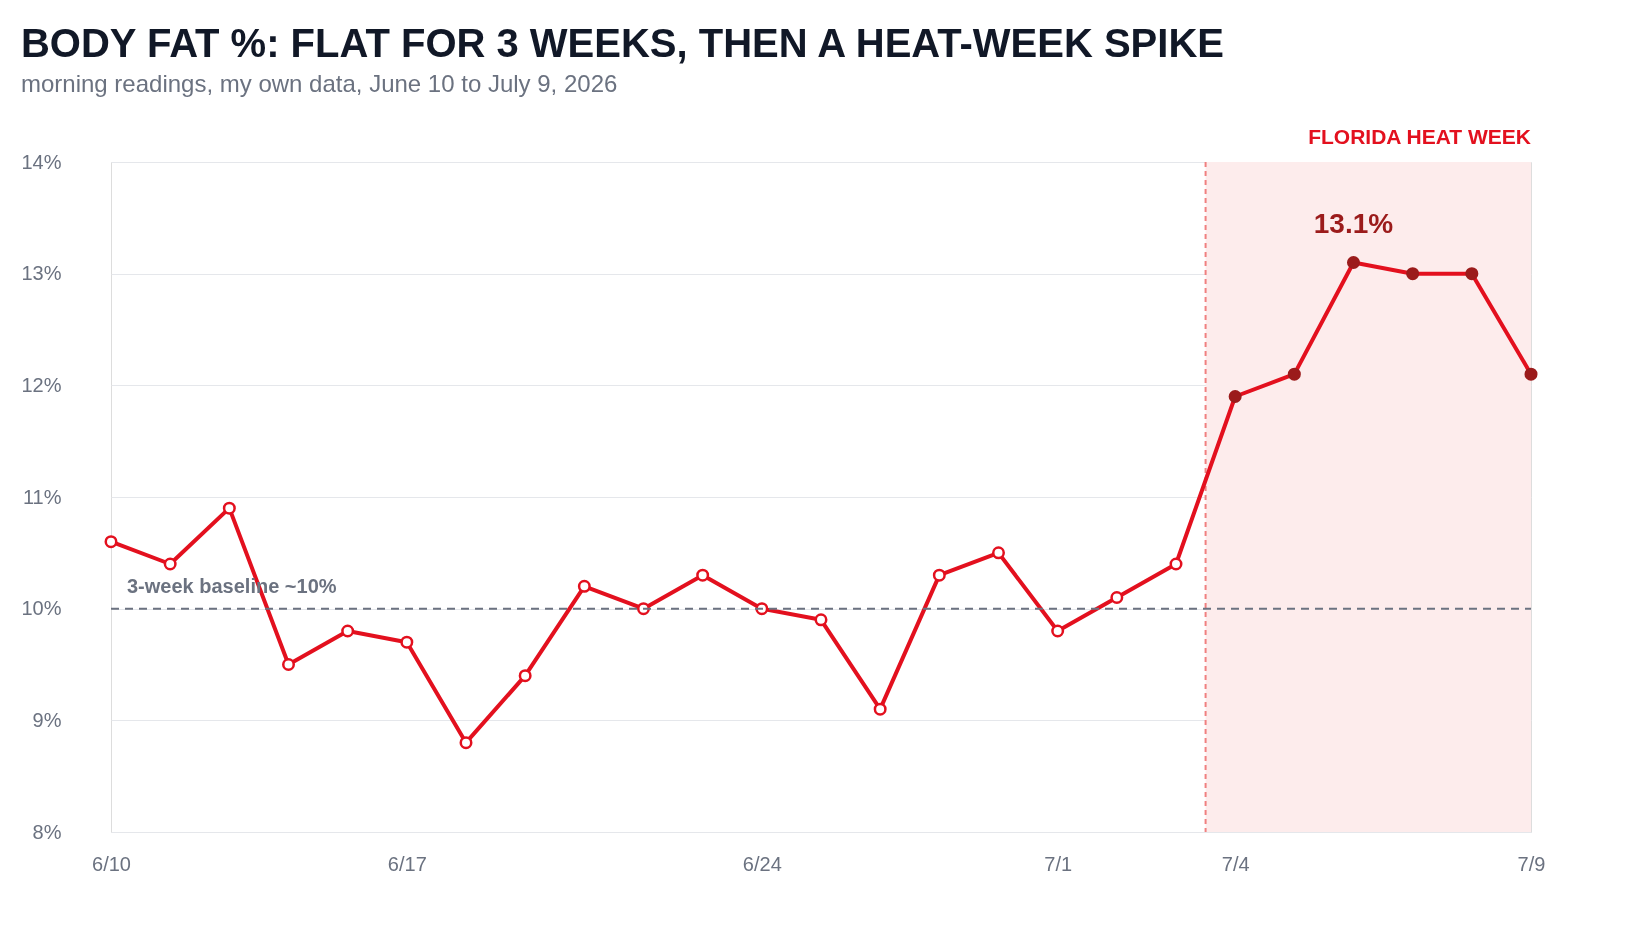 Image resolution: width=1640 pixels, height=940 pixels. I want to click on y-tick-label: 13%, so click(41, 273).